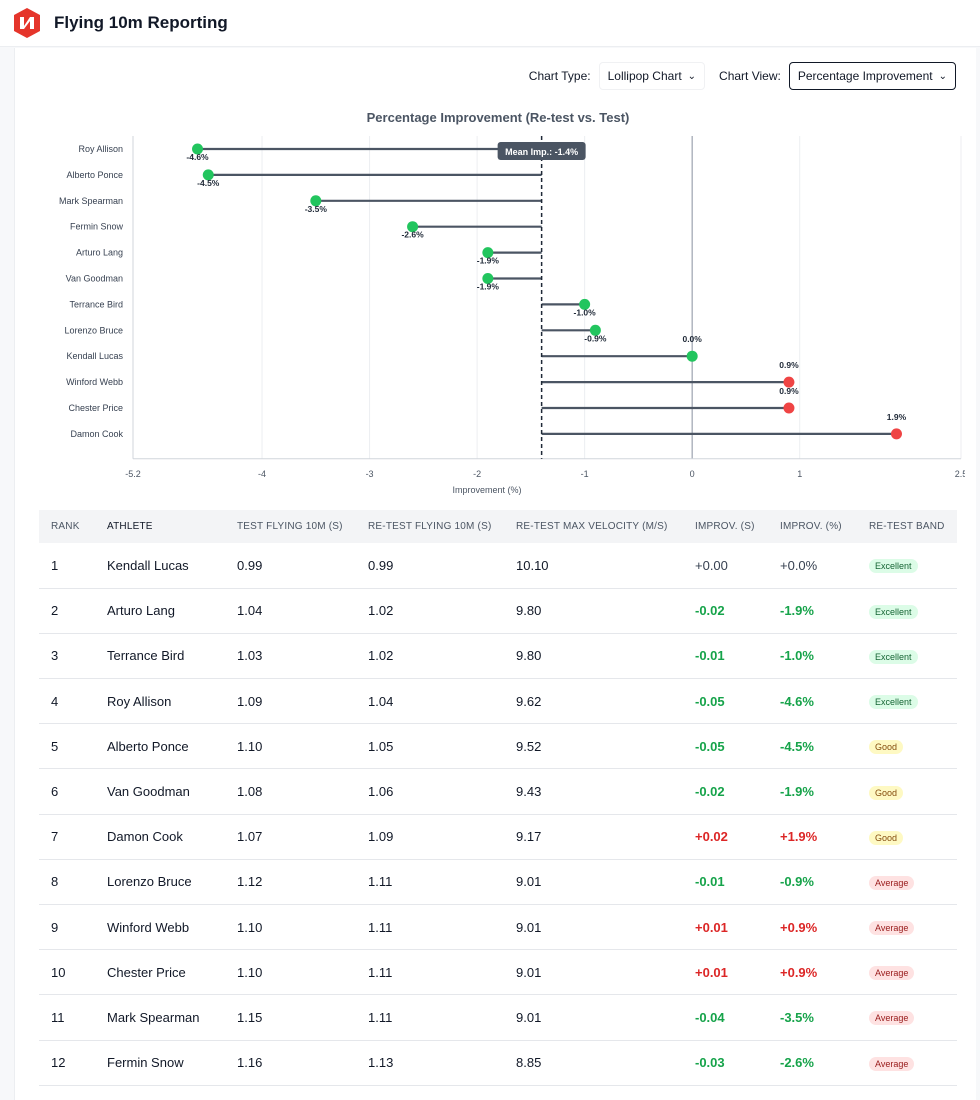 The width and height of the screenshot is (980, 1100). Describe the element at coordinates (592, 526) in the screenshot. I see `col-max-velocity: RE-TEST MAX VELOCITY (M/S)` at that location.